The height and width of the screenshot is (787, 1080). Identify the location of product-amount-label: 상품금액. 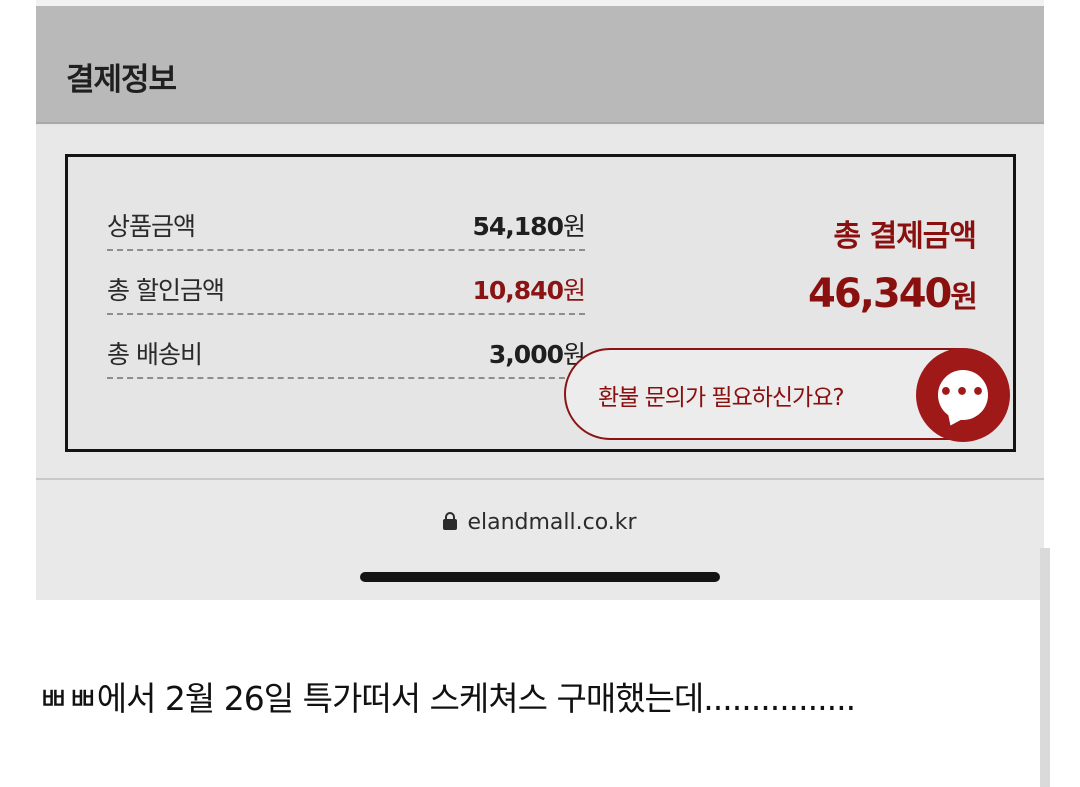
(151, 226).